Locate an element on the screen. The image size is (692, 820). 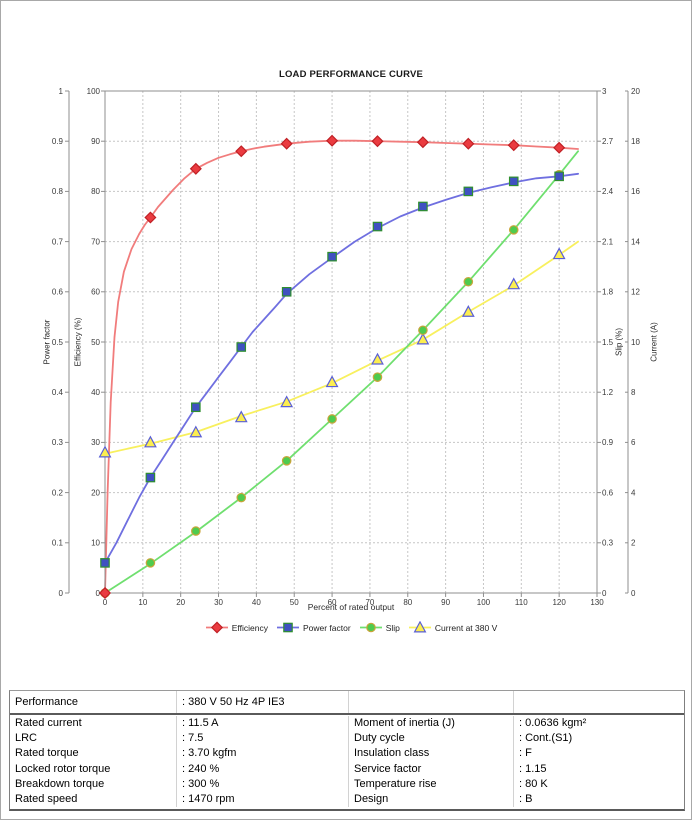
spec-value: : 7.5 is located at coordinates (262, 739).